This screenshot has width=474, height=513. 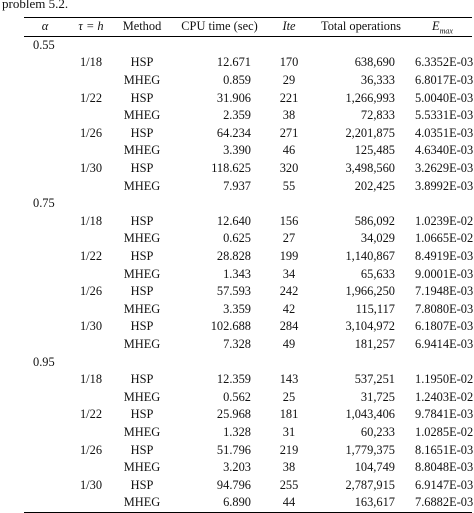 What do you see at coordinates (249, 151) in the screenshot?
I see `table-row: MHEG 3.390 46 125,485 4.6340E-03` at bounding box center [249, 151].